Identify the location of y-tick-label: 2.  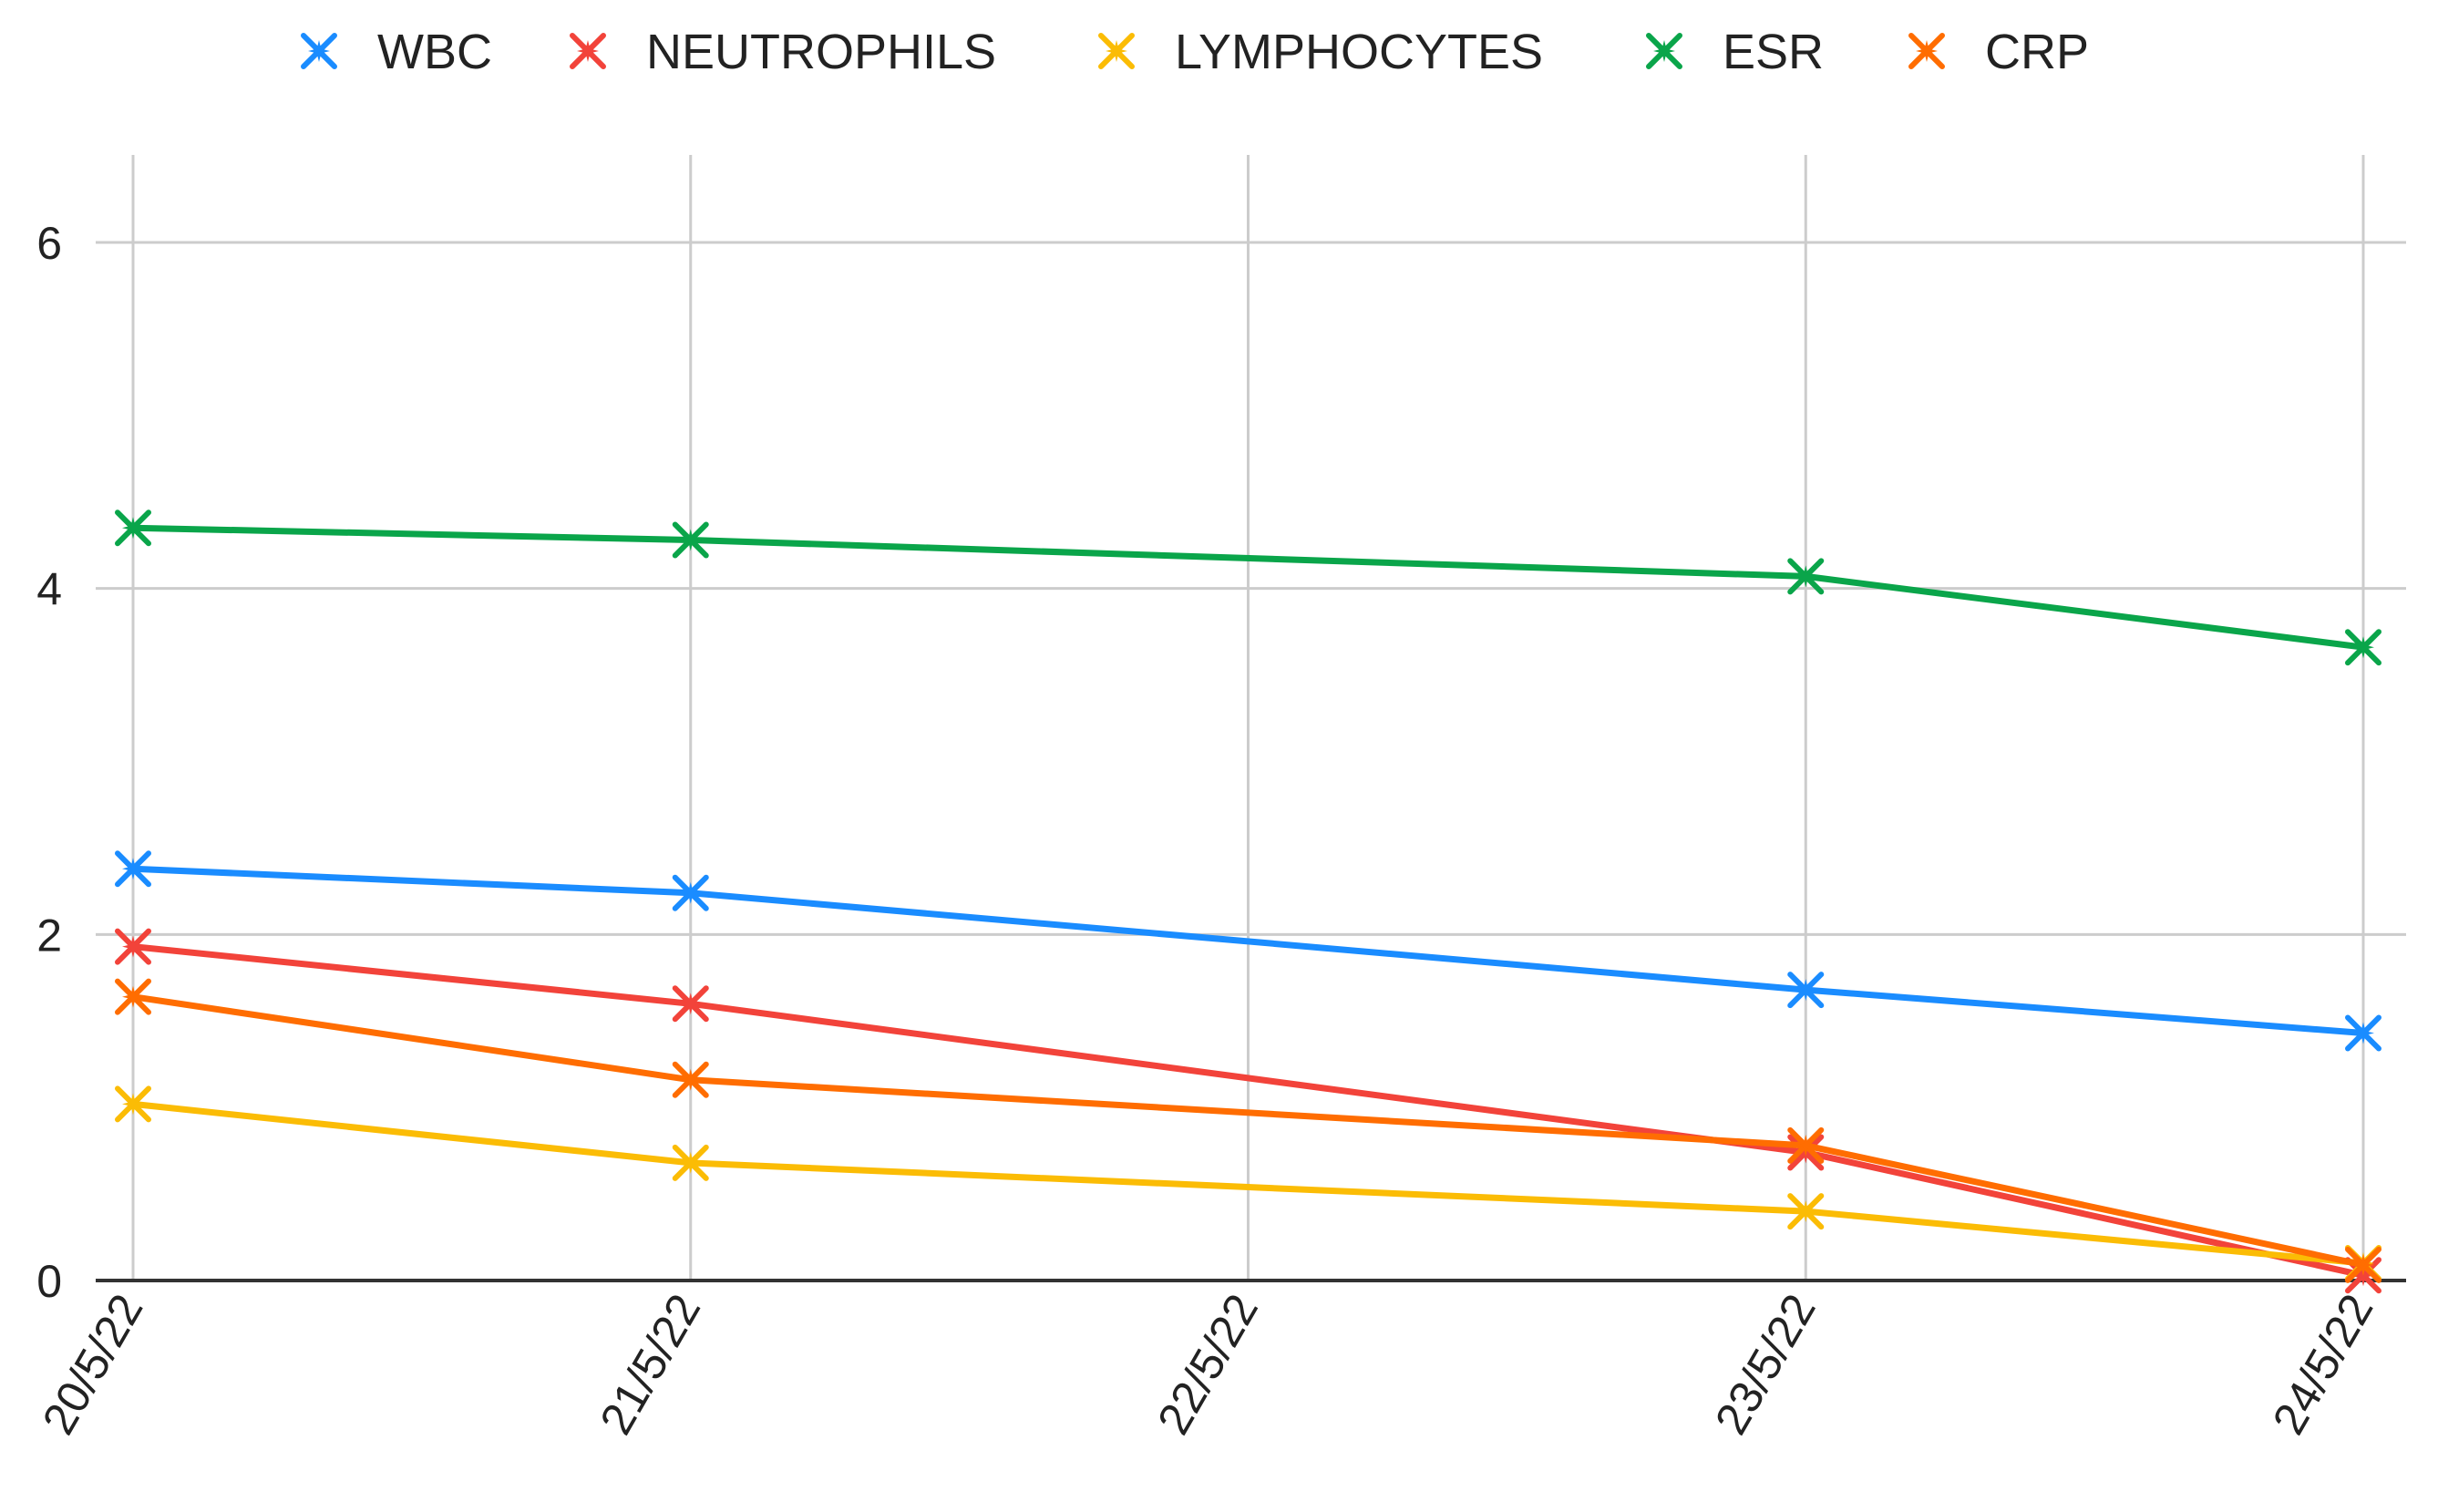
(49, 935).